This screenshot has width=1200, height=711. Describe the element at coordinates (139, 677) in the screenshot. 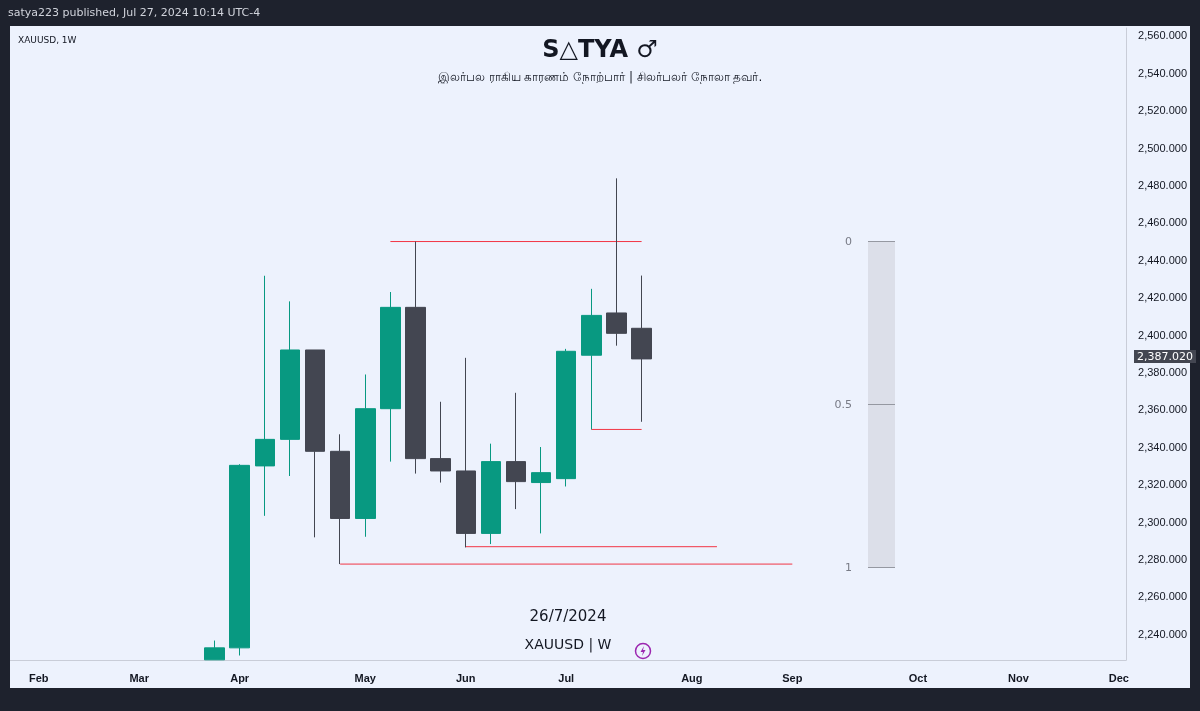

I see `x-tick-label: Mar` at that location.